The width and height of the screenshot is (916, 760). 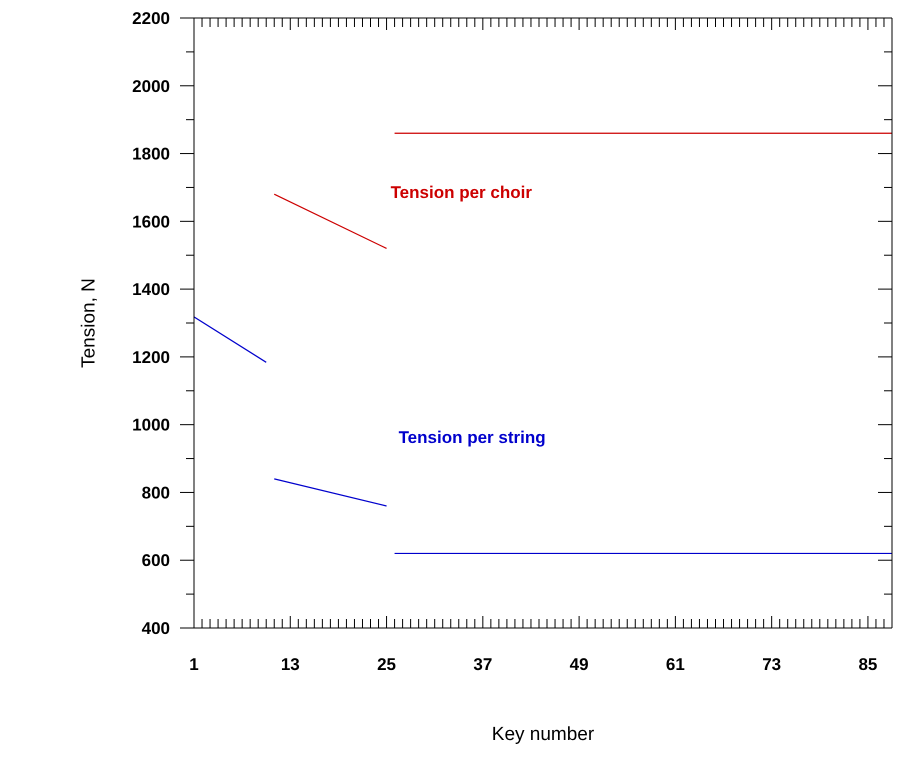 What do you see at coordinates (579, 664) in the screenshot?
I see `x-tick-label: 49` at bounding box center [579, 664].